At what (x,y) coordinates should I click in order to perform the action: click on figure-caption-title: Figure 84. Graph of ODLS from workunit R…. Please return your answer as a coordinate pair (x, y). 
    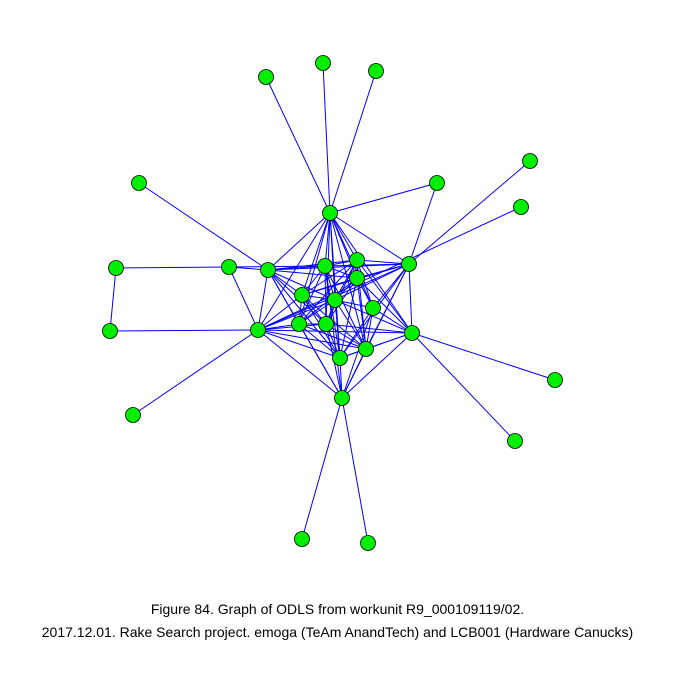
    Looking at the image, I should click on (337, 609).